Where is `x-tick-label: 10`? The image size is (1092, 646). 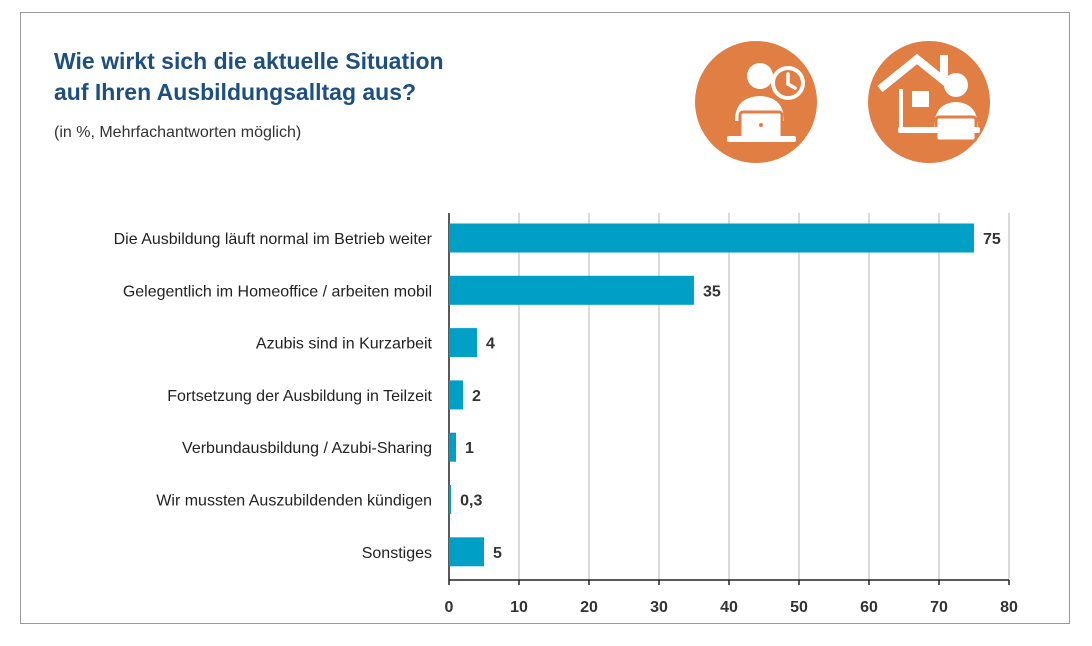
x-tick-label: 10 is located at coordinates (519, 607).